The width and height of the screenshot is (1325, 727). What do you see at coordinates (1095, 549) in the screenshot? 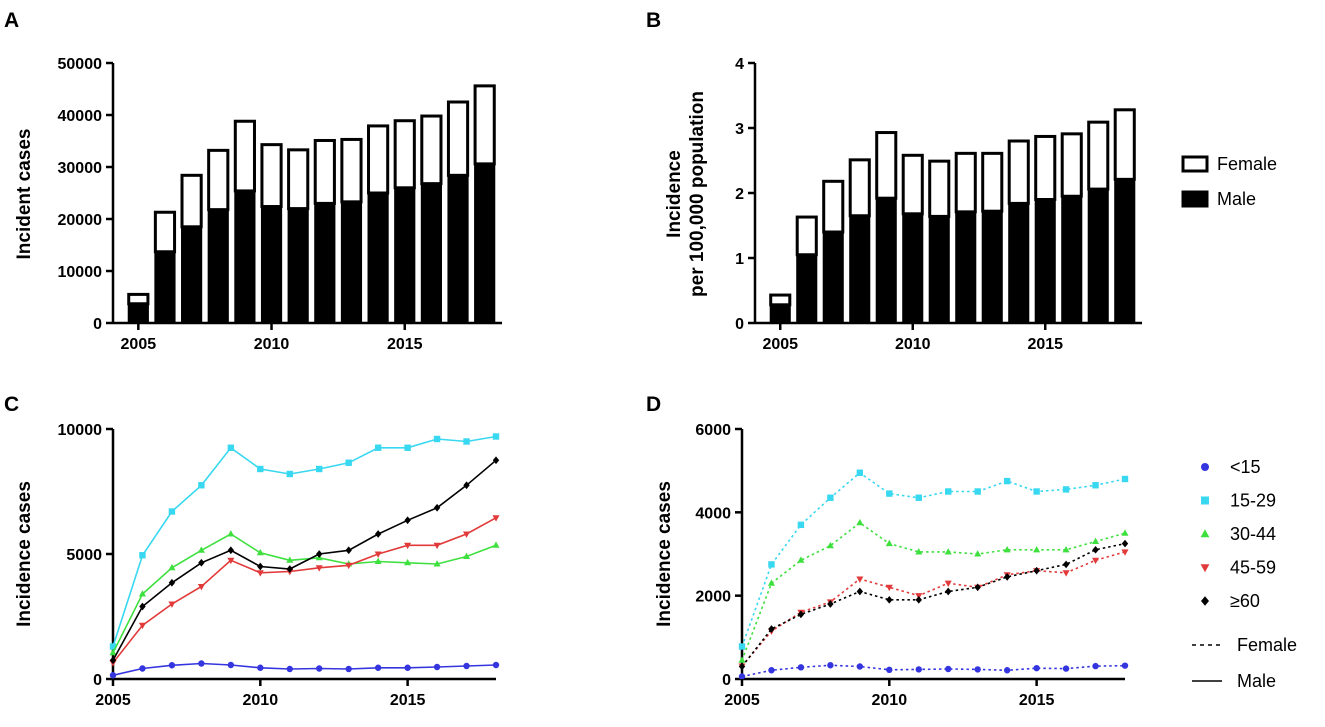
I see `panel-d-point-60-2017` at bounding box center [1095, 549].